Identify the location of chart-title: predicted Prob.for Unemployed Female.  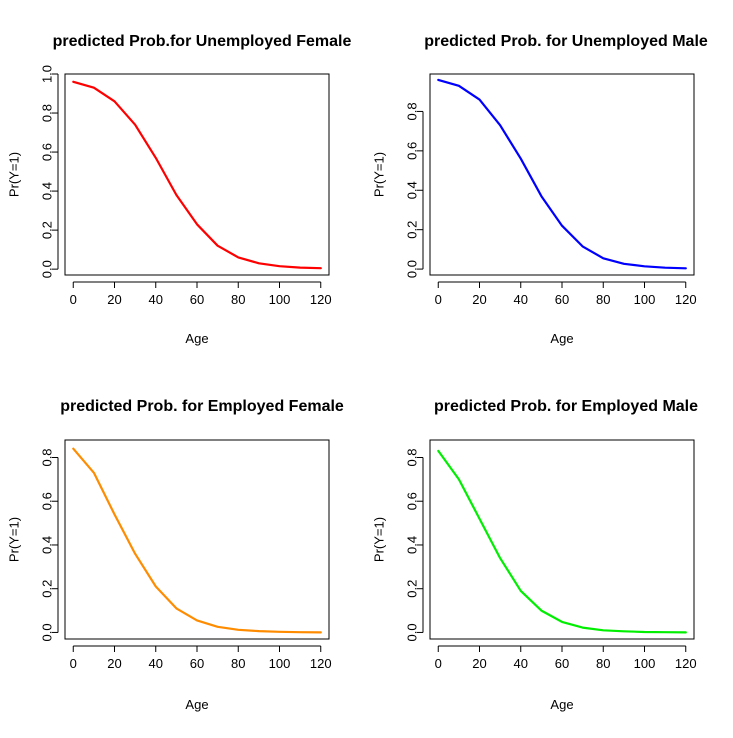
(202, 41).